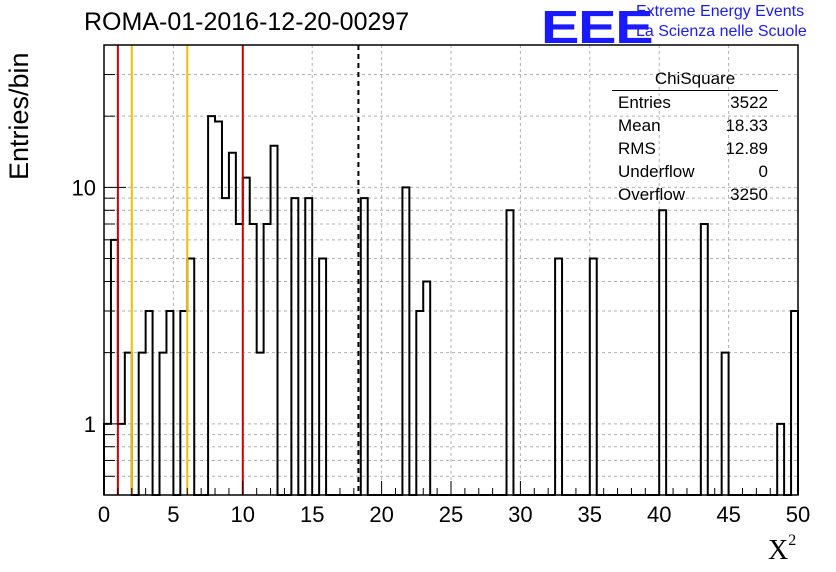 This screenshot has height=572, width=836. Describe the element at coordinates (520, 514) in the screenshot. I see `x-tick-label: 30` at that location.